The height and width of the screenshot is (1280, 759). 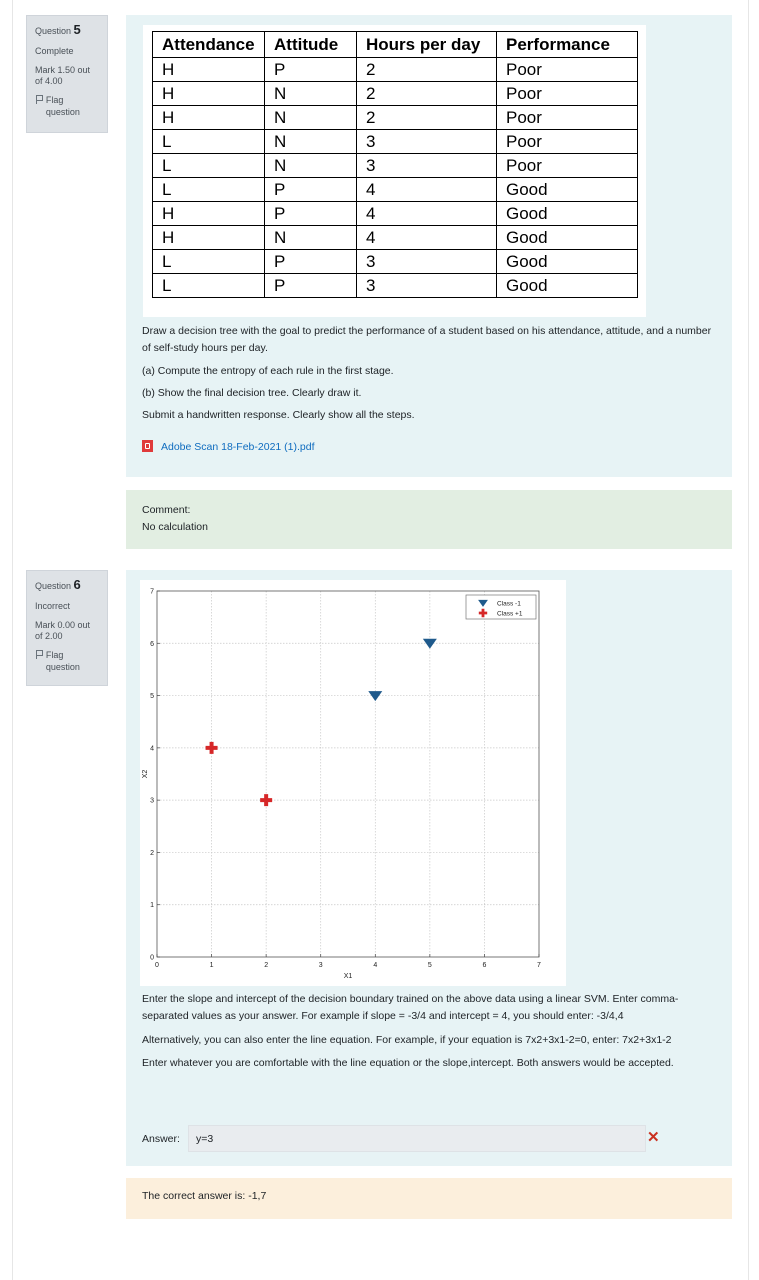 I want to click on table-header: Attitude, so click(x=310, y=44).